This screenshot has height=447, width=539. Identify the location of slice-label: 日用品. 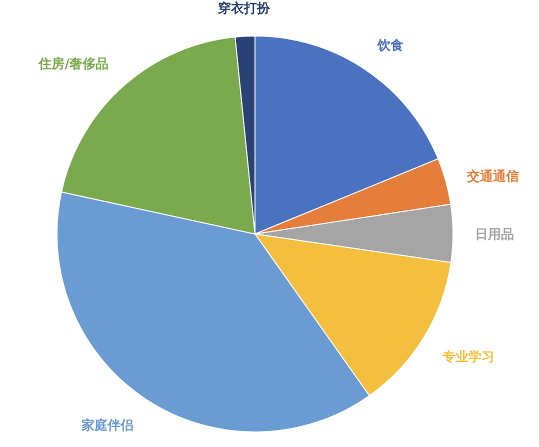
(494, 234).